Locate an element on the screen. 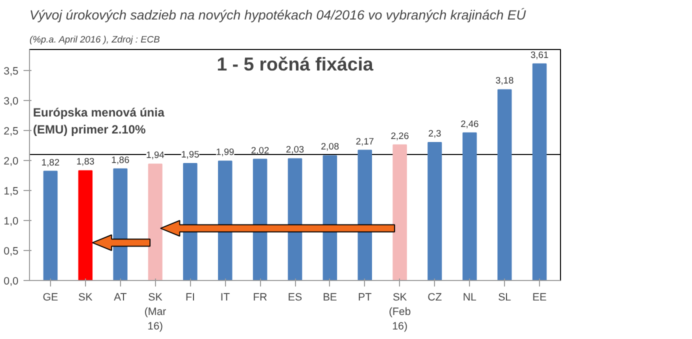 The image size is (692, 339). x-tick-label: IT is located at coordinates (225, 298).